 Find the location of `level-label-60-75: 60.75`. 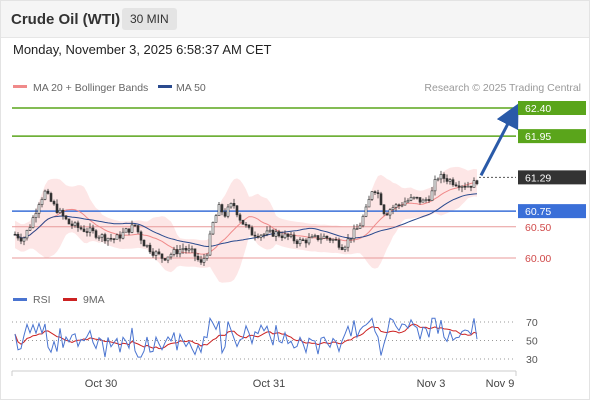

level-label-60-75: 60.75 is located at coordinates (552, 211).